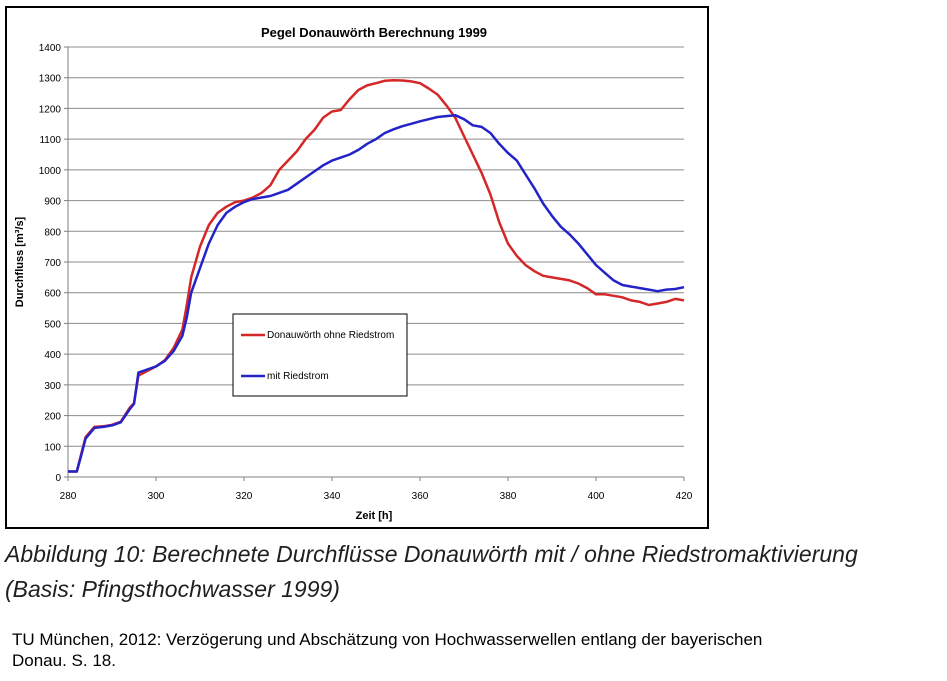 Image resolution: width=947 pixels, height=681 pixels. I want to click on y-tick-label-400: 400, so click(52, 355).